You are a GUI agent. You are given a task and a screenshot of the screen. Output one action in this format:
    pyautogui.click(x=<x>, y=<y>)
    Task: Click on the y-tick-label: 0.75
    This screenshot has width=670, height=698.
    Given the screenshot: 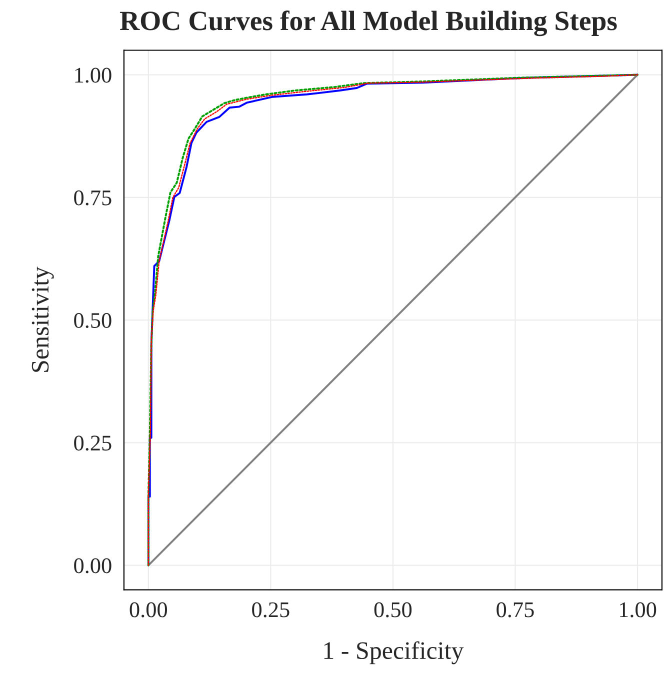 What is the action you would take?
    pyautogui.click(x=93, y=198)
    